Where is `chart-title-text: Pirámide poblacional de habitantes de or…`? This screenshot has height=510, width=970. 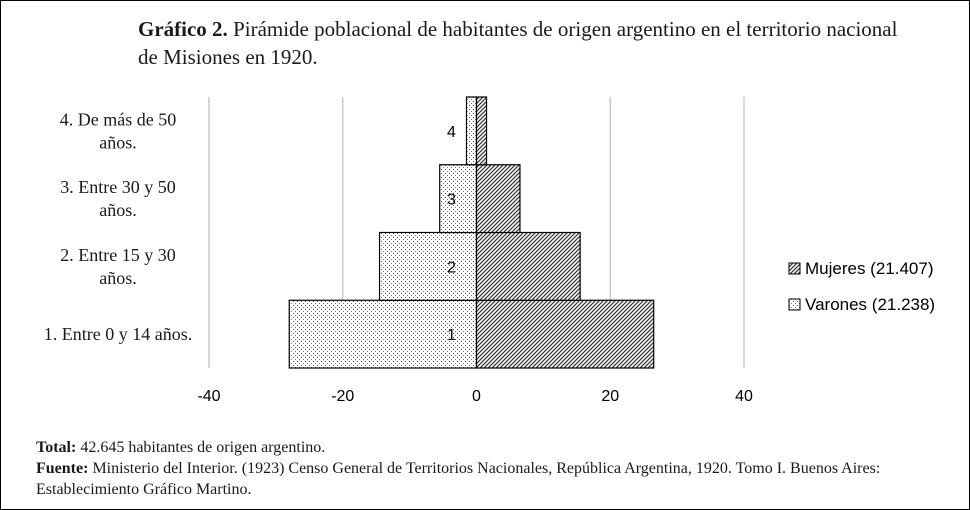
chart-title-text: Pirámide poblacional de habitantes de or… is located at coordinates (518, 43).